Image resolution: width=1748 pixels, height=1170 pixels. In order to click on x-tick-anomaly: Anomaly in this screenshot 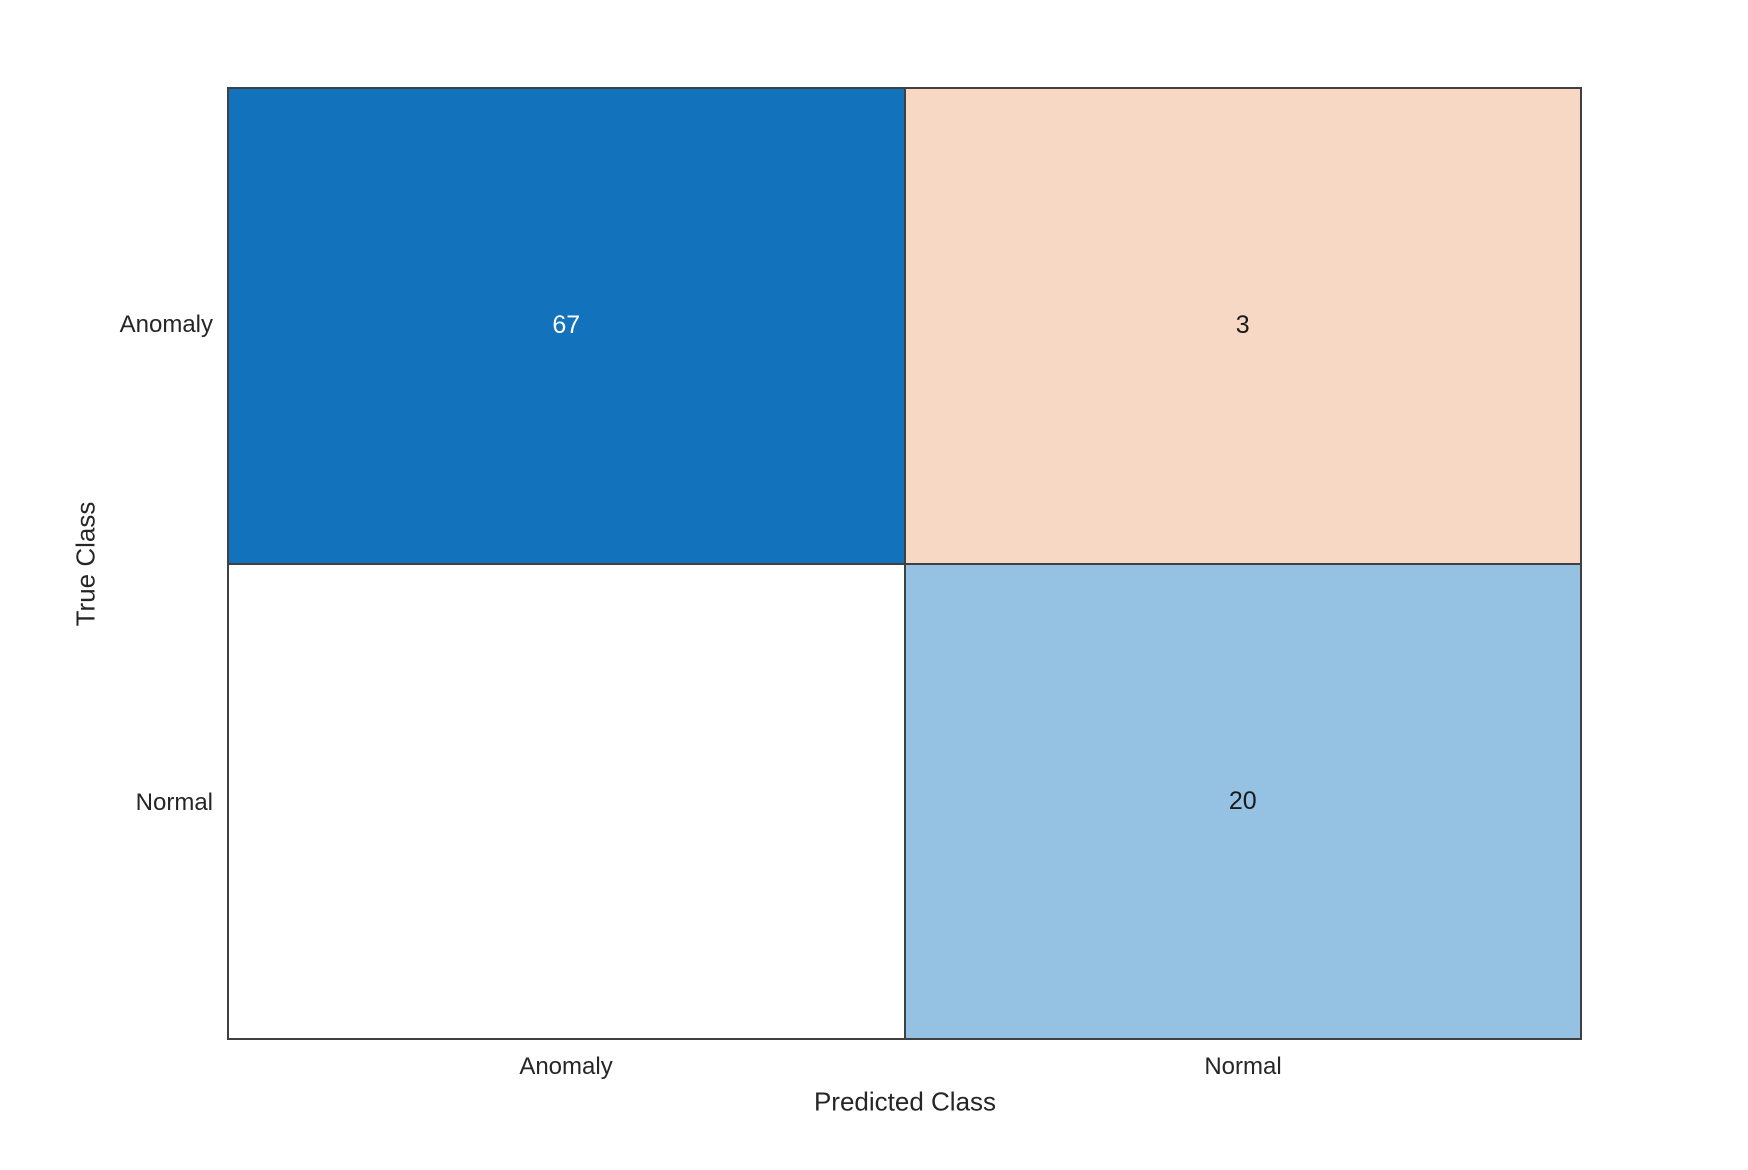, I will do `click(566, 1066)`.